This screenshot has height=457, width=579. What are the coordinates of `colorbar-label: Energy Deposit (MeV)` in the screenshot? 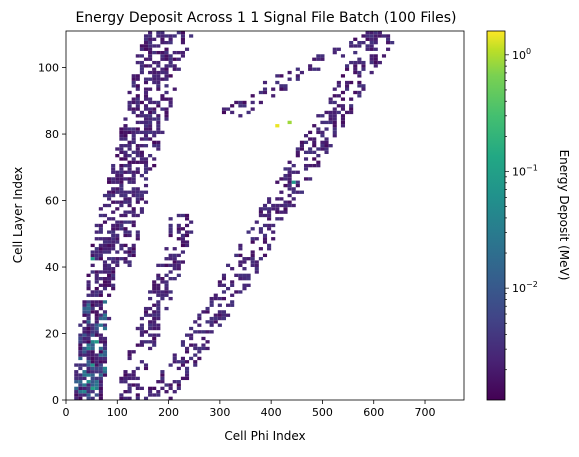 It's located at (564, 215).